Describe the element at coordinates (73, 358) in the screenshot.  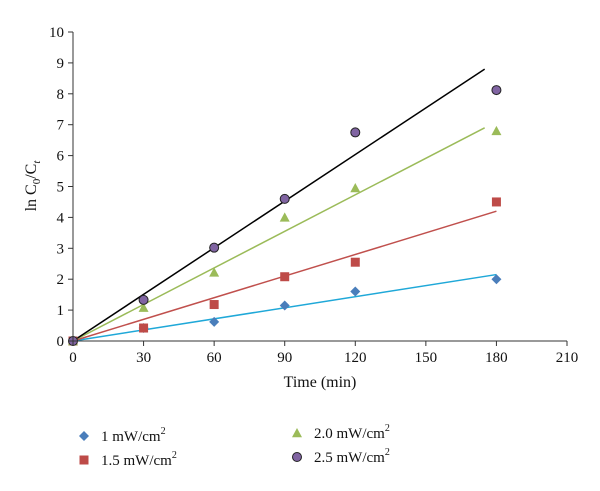
I see `x-tick-label: 0` at that location.